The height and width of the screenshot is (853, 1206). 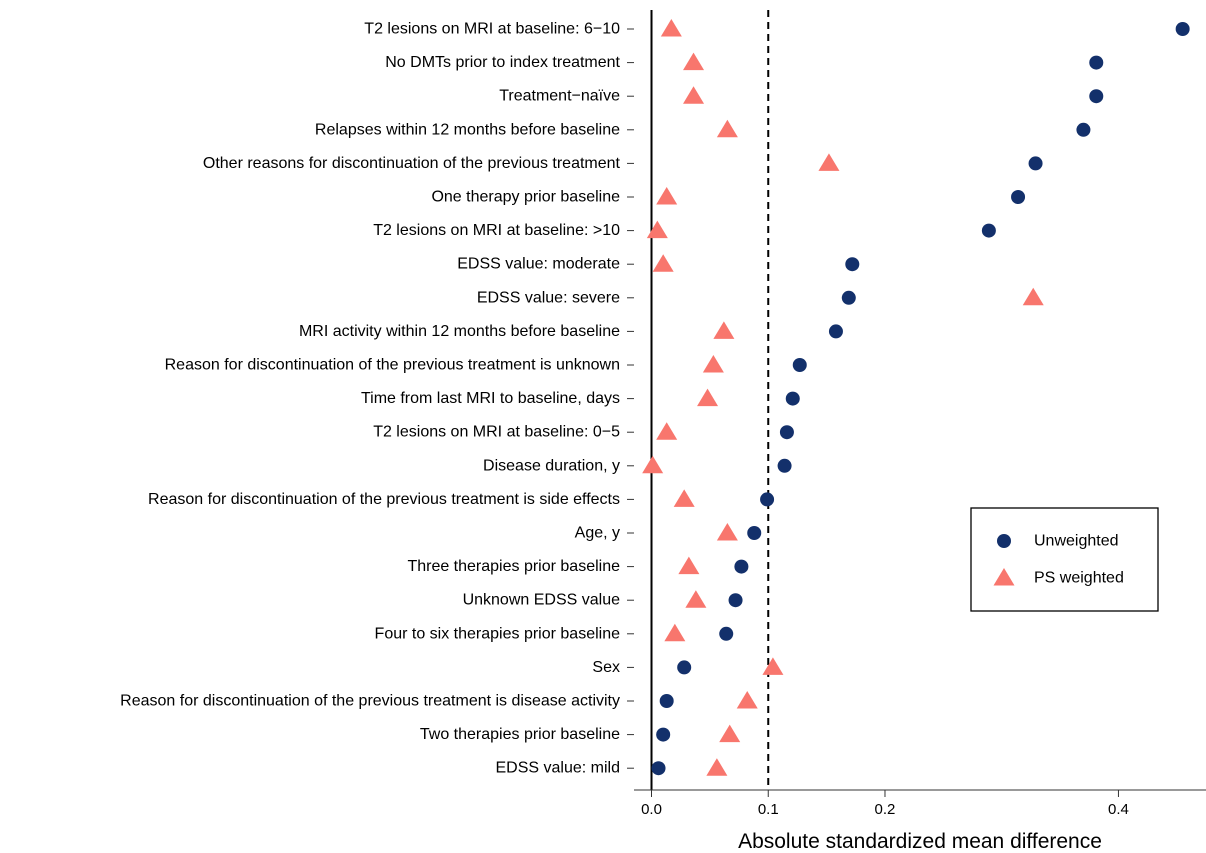 I want to click on legend-label: PS weighted, so click(x=1079, y=578).